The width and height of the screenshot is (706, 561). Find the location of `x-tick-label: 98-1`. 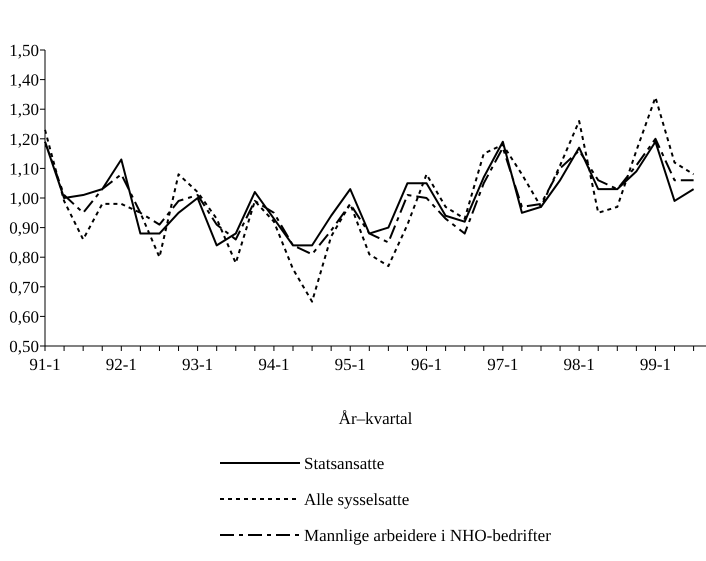

x-tick-label: 98-1 is located at coordinates (579, 364).